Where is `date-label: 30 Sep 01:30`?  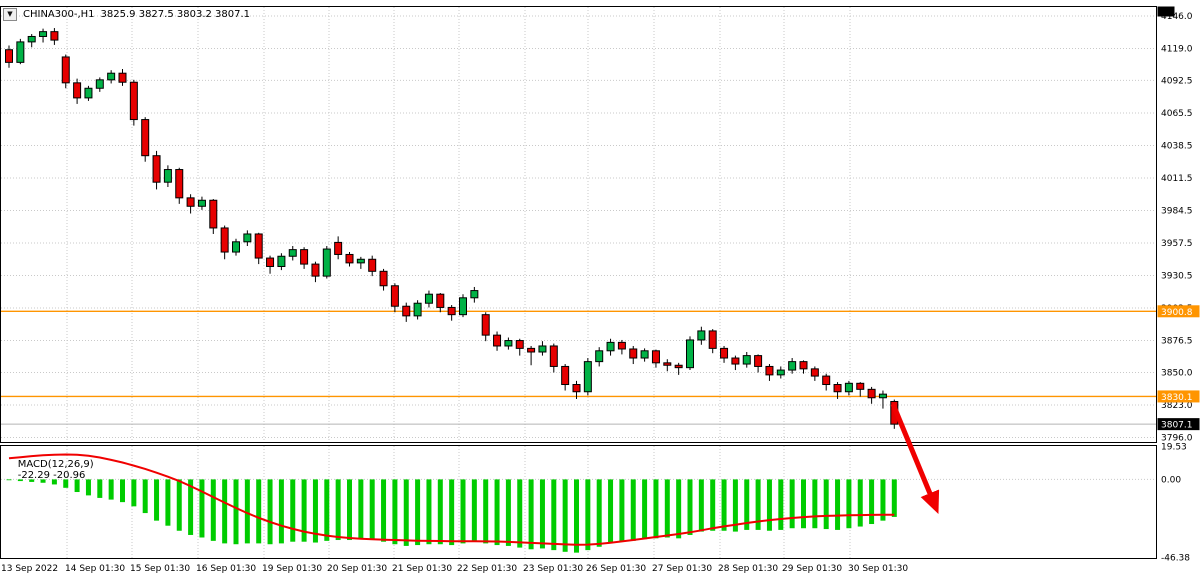 date-label: 30 Sep 01:30 is located at coordinates (878, 569).